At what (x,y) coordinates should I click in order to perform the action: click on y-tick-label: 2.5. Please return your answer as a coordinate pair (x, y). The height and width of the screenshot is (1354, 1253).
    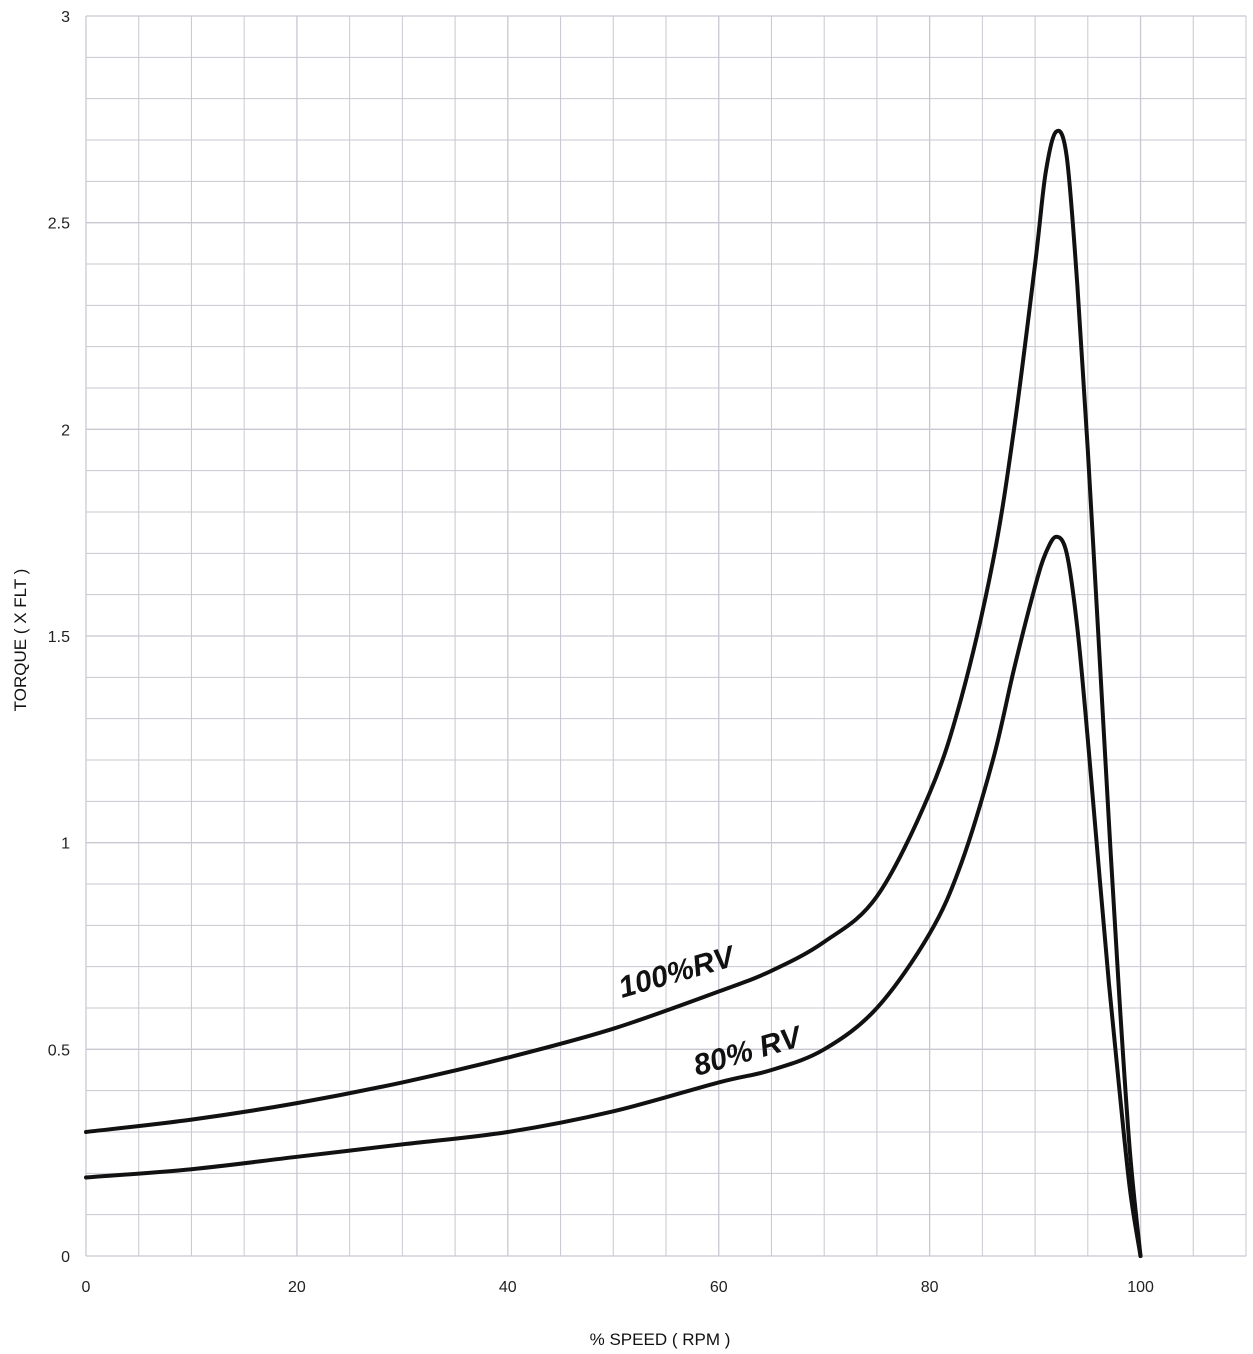
    Looking at the image, I should click on (59, 224).